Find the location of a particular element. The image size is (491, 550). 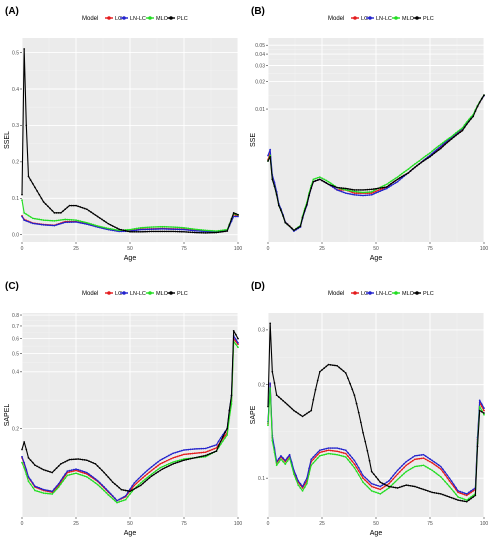

x-tick-label: 75 is located at coordinates (430, 249).